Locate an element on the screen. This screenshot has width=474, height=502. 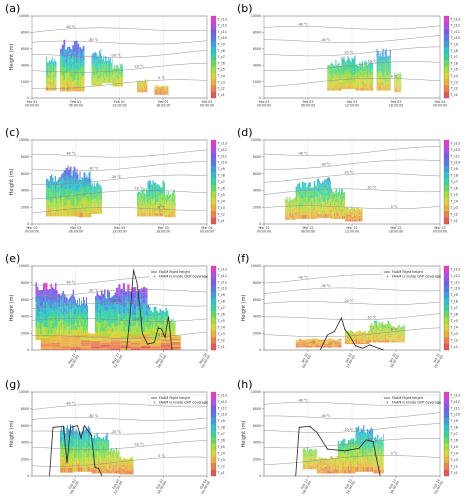
legend-entry: FAAM flight height is located at coordinates (408, 272).